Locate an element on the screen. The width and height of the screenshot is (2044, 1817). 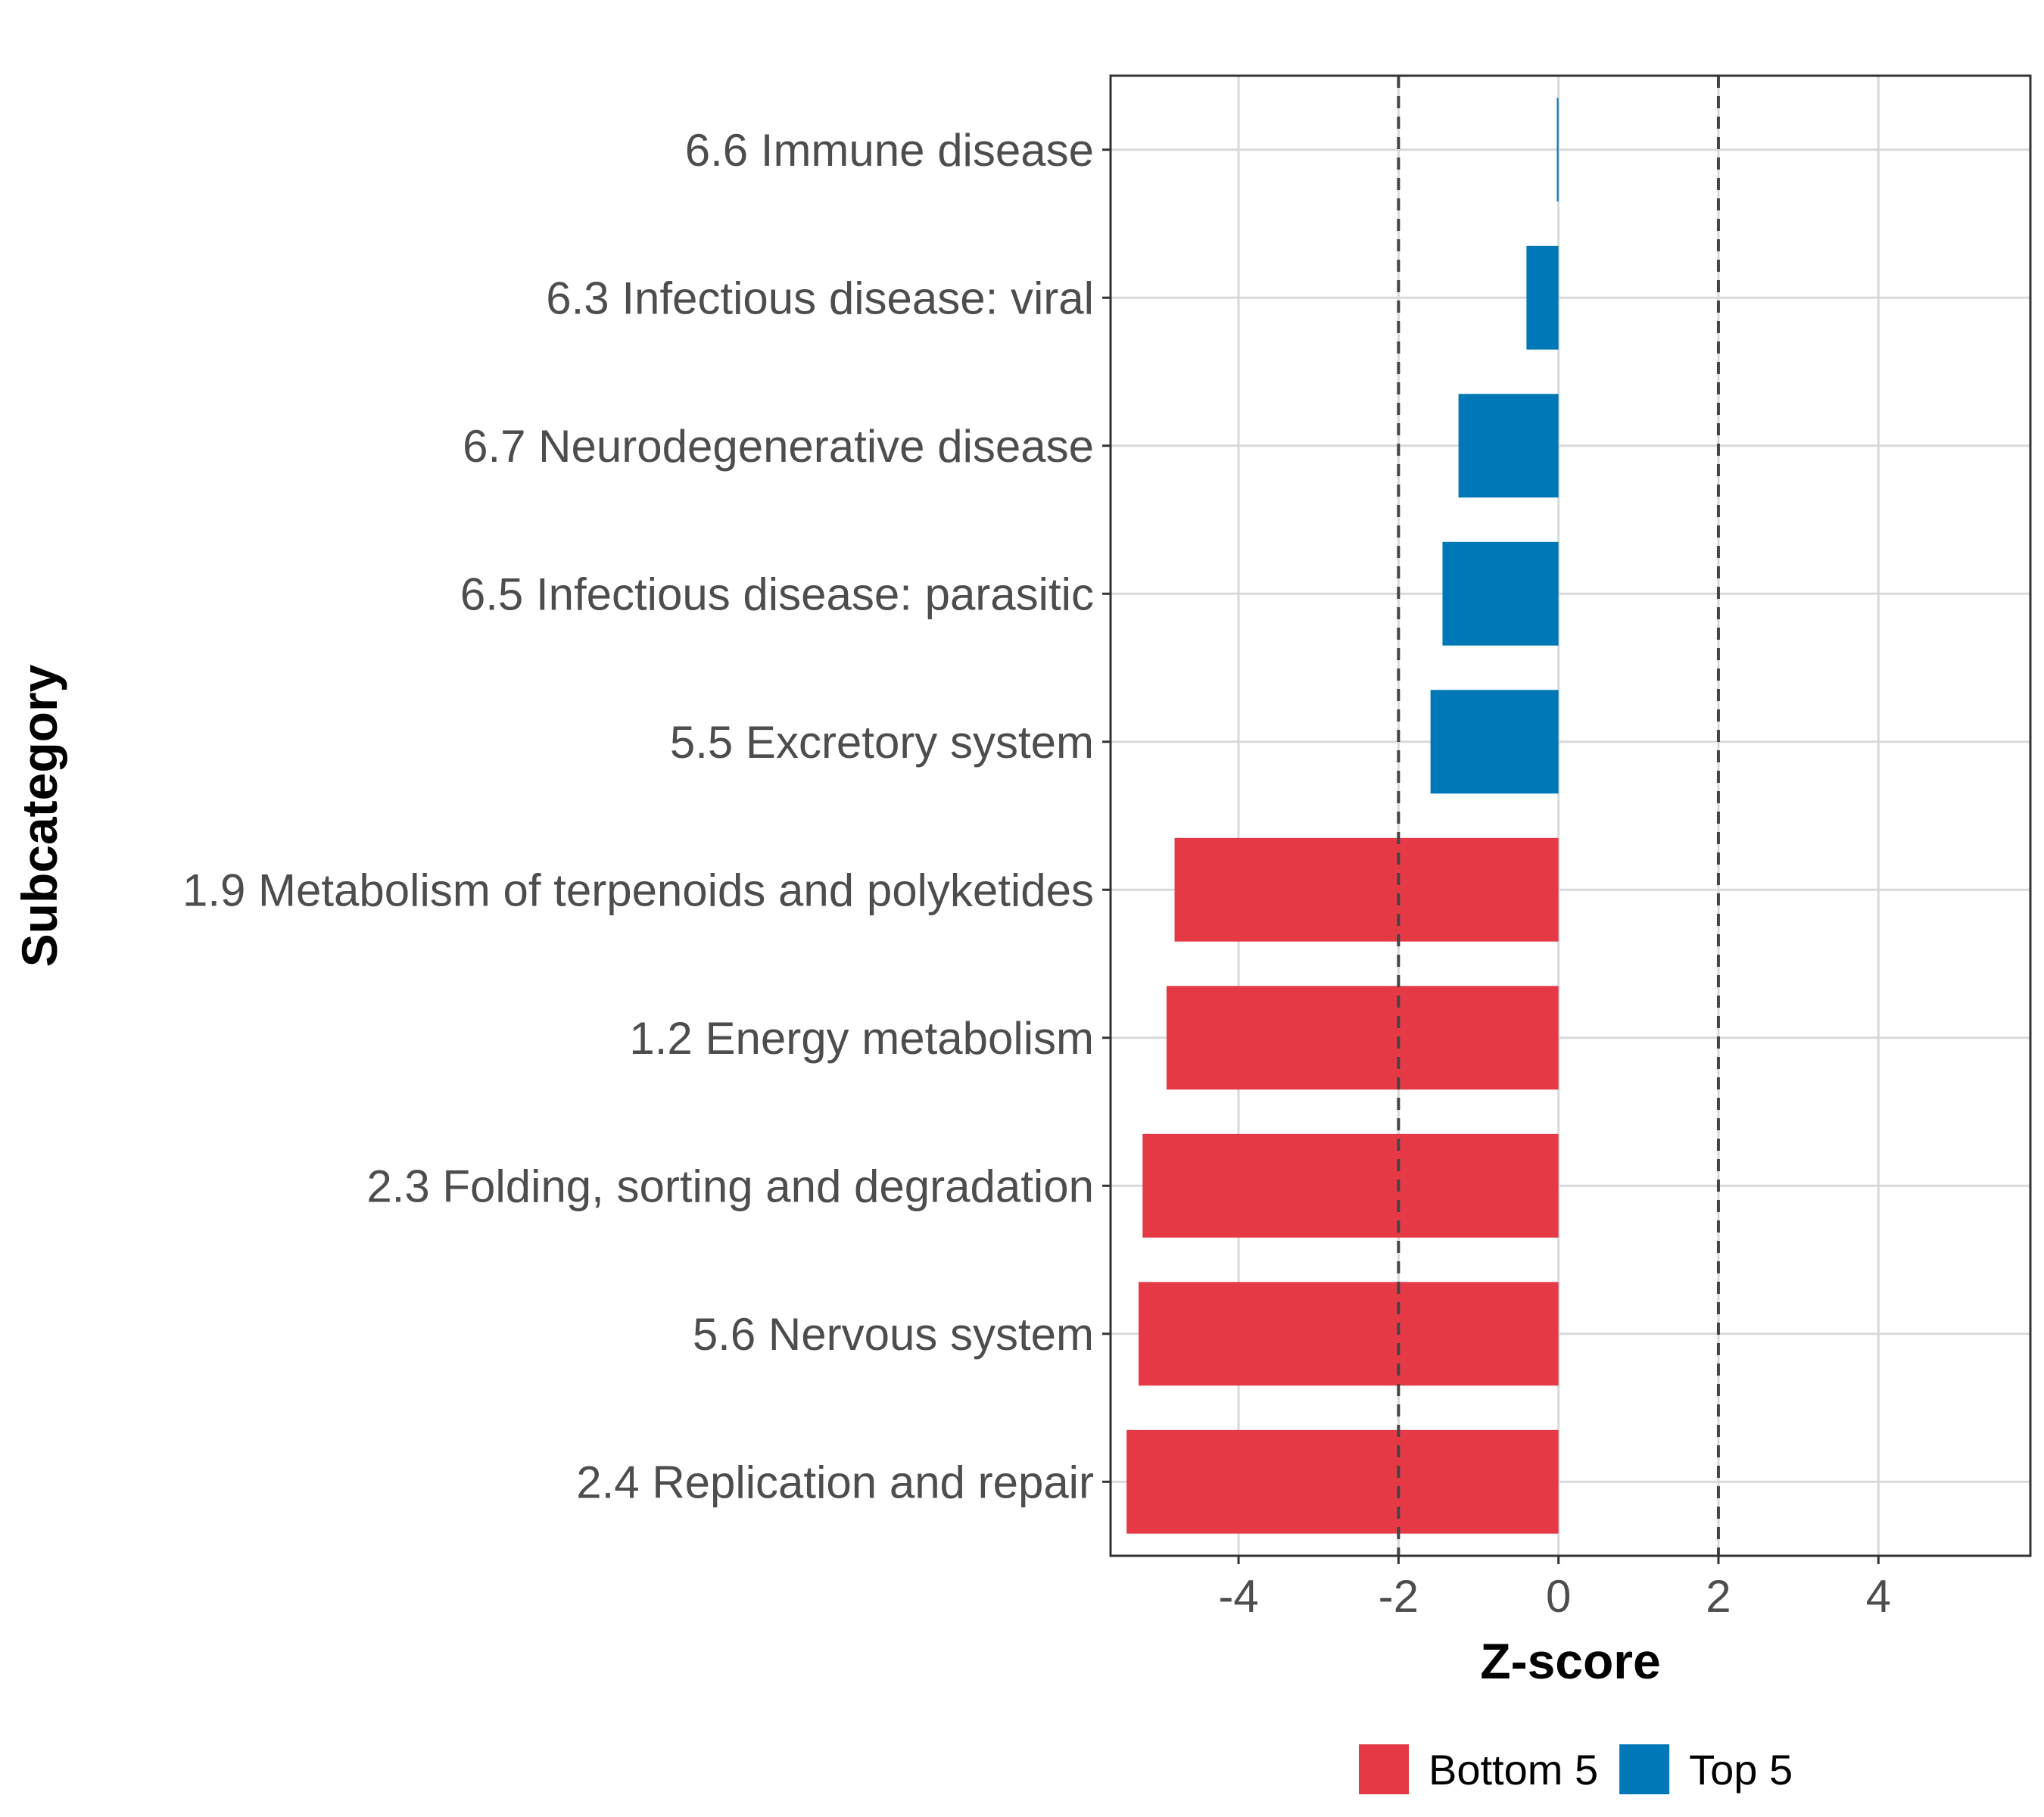
y-tick-label: 6.6 Immune disease is located at coordinates (889, 150).